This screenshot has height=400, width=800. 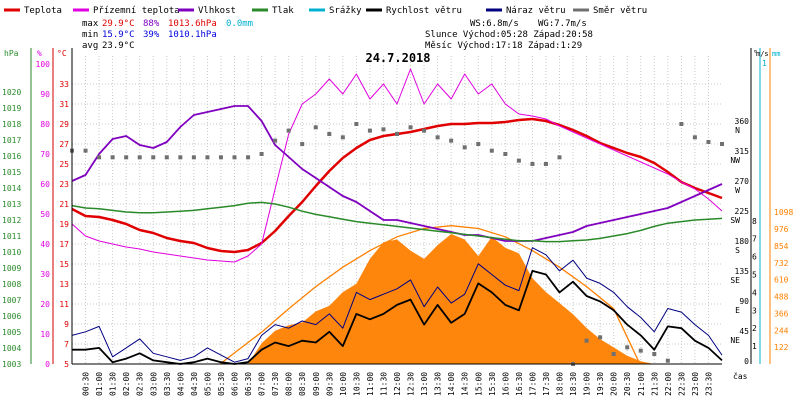 What do you see at coordinates (668, 384) in the screenshot?
I see `x-tick-label: 22:00` at bounding box center [668, 384].